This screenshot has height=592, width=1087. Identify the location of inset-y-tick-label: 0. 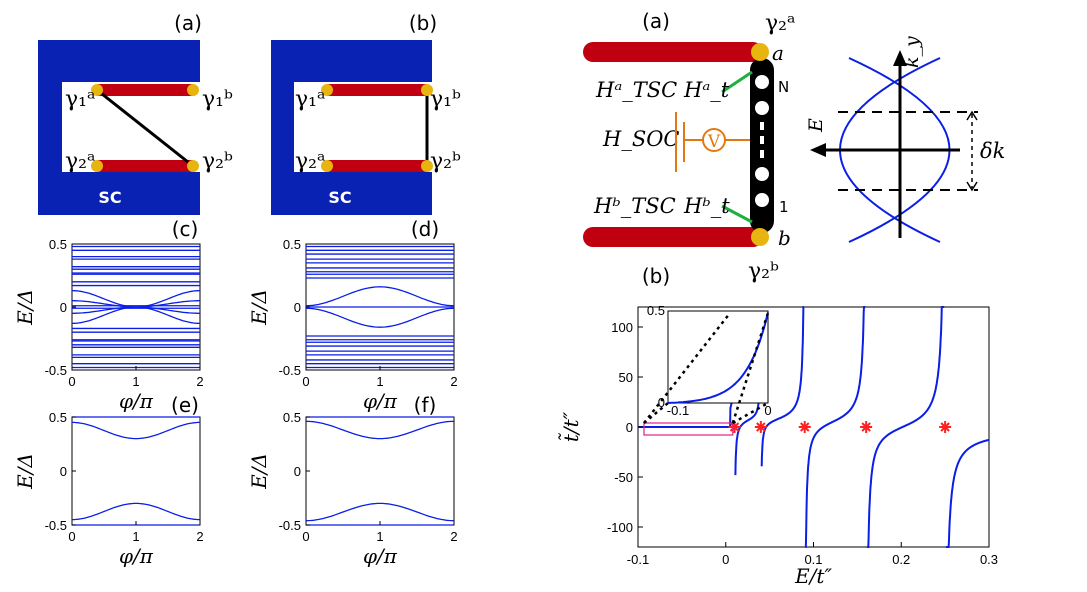
(661, 402).